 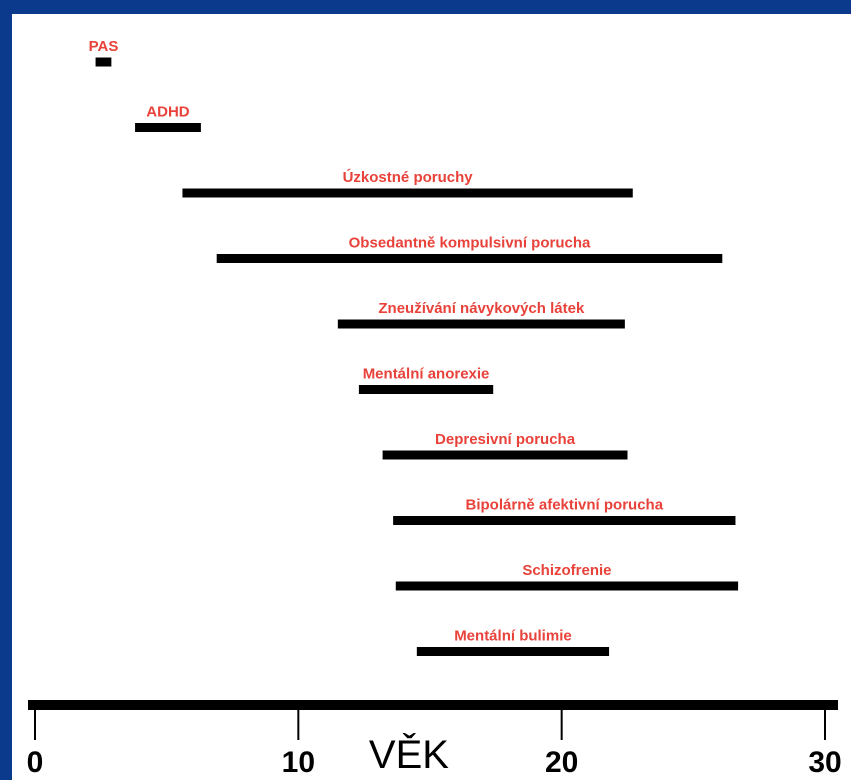 I want to click on range-label: Úzkostné poruchy, so click(x=408, y=177).